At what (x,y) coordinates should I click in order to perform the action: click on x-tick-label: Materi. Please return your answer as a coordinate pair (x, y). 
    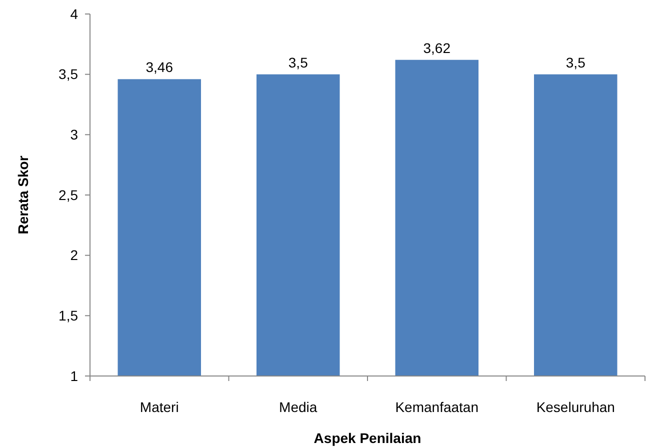
    Looking at the image, I should click on (159, 407).